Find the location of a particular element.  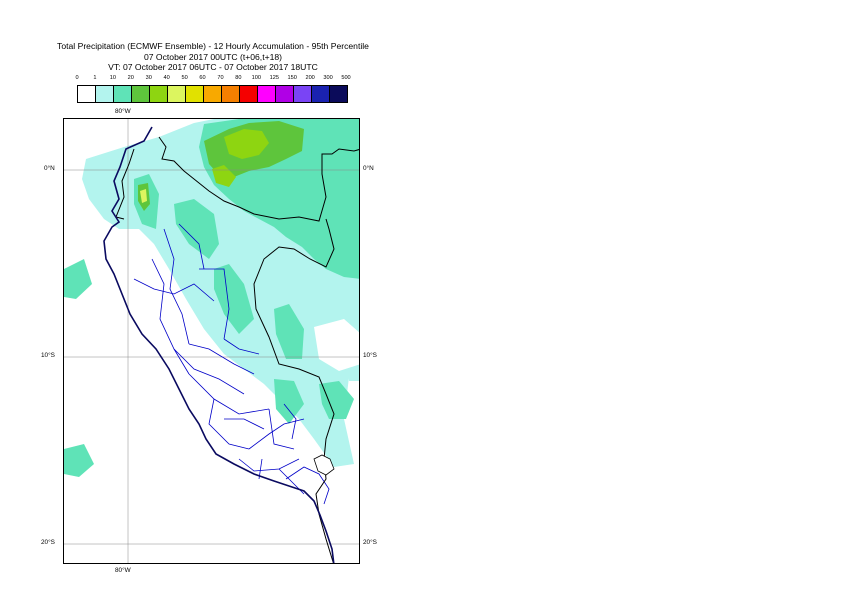

legend-label: 500 is located at coordinates (346, 78).